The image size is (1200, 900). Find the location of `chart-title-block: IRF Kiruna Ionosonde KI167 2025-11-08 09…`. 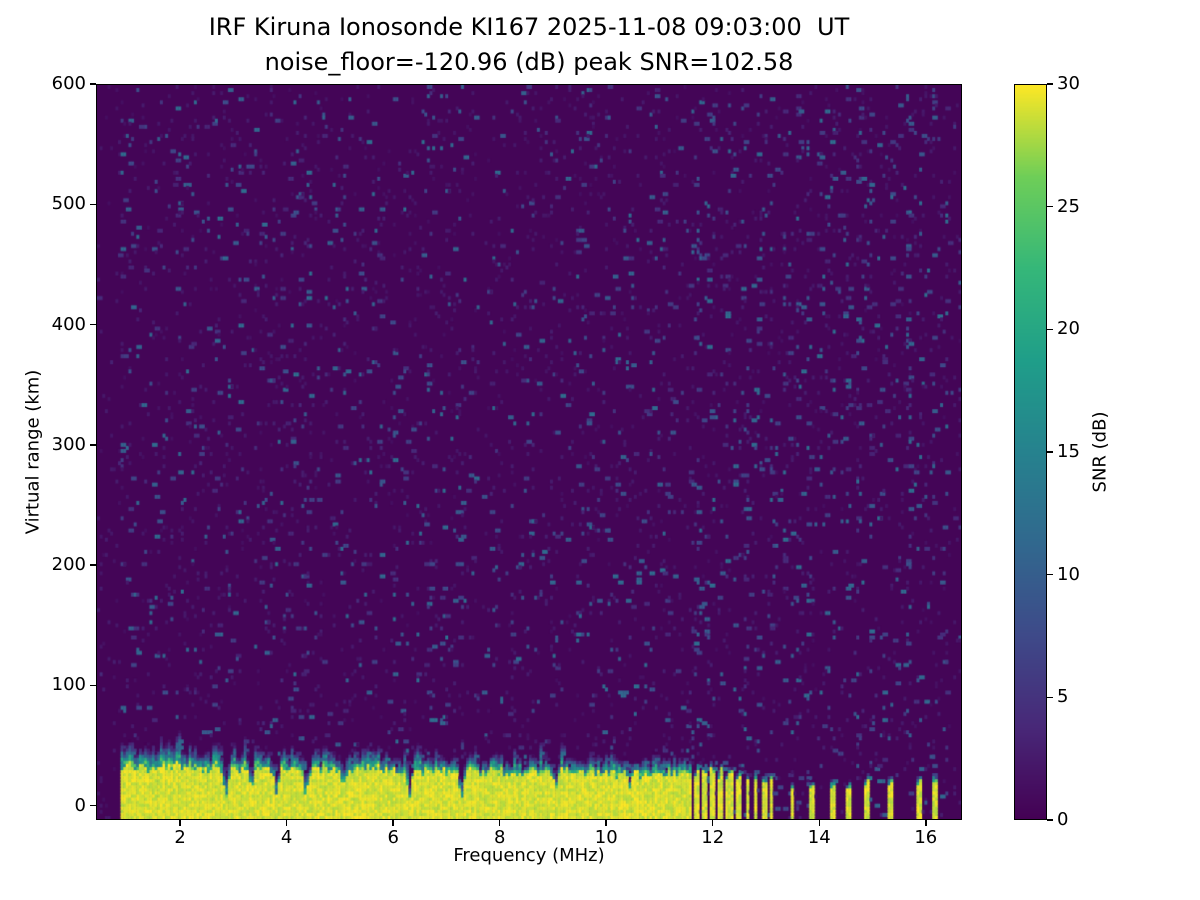

chart-title-block: IRF Kiruna Ionosonde KI167 2025-11-08 09… is located at coordinates (529, 45).